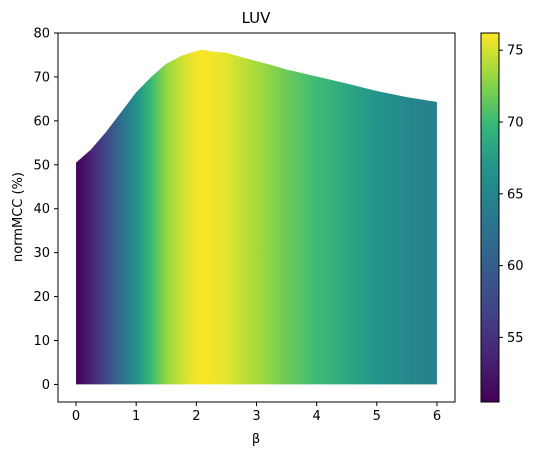 This screenshot has height=455, width=534. I want to click on y-tick-label: 40, so click(41, 209).